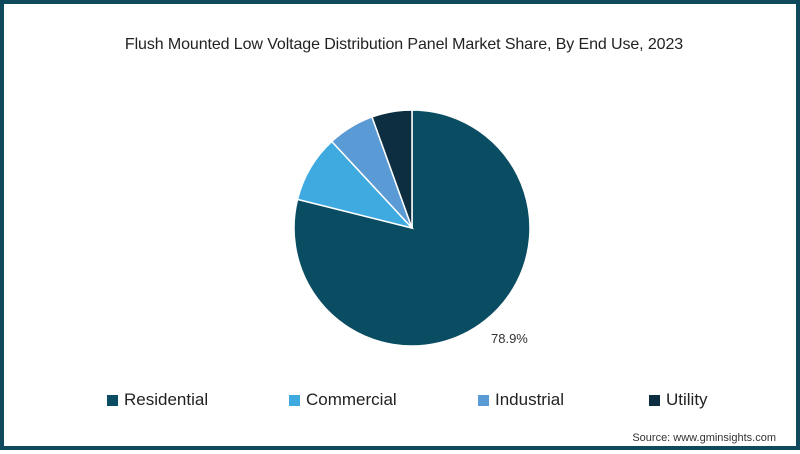 This screenshot has height=454, width=800. Describe the element at coordinates (392, 169) in the screenshot. I see `pie-slice-utility` at that location.